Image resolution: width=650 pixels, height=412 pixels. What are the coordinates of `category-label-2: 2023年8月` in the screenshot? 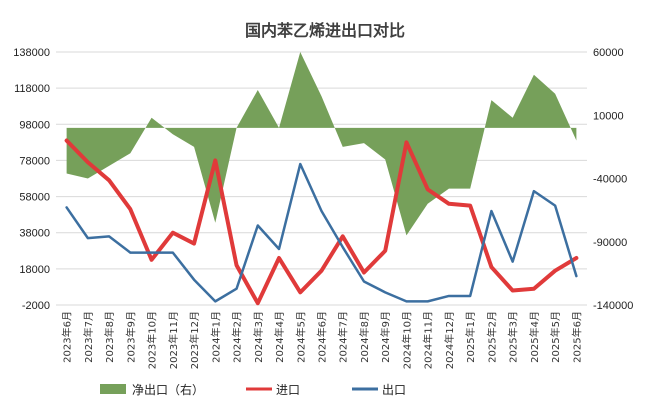 It's located at (109, 337).